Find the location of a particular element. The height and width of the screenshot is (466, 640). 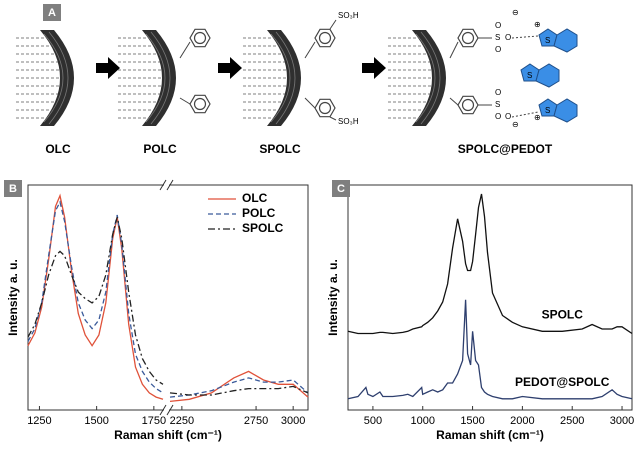

panel-label: C is located at coordinates (341, 189).